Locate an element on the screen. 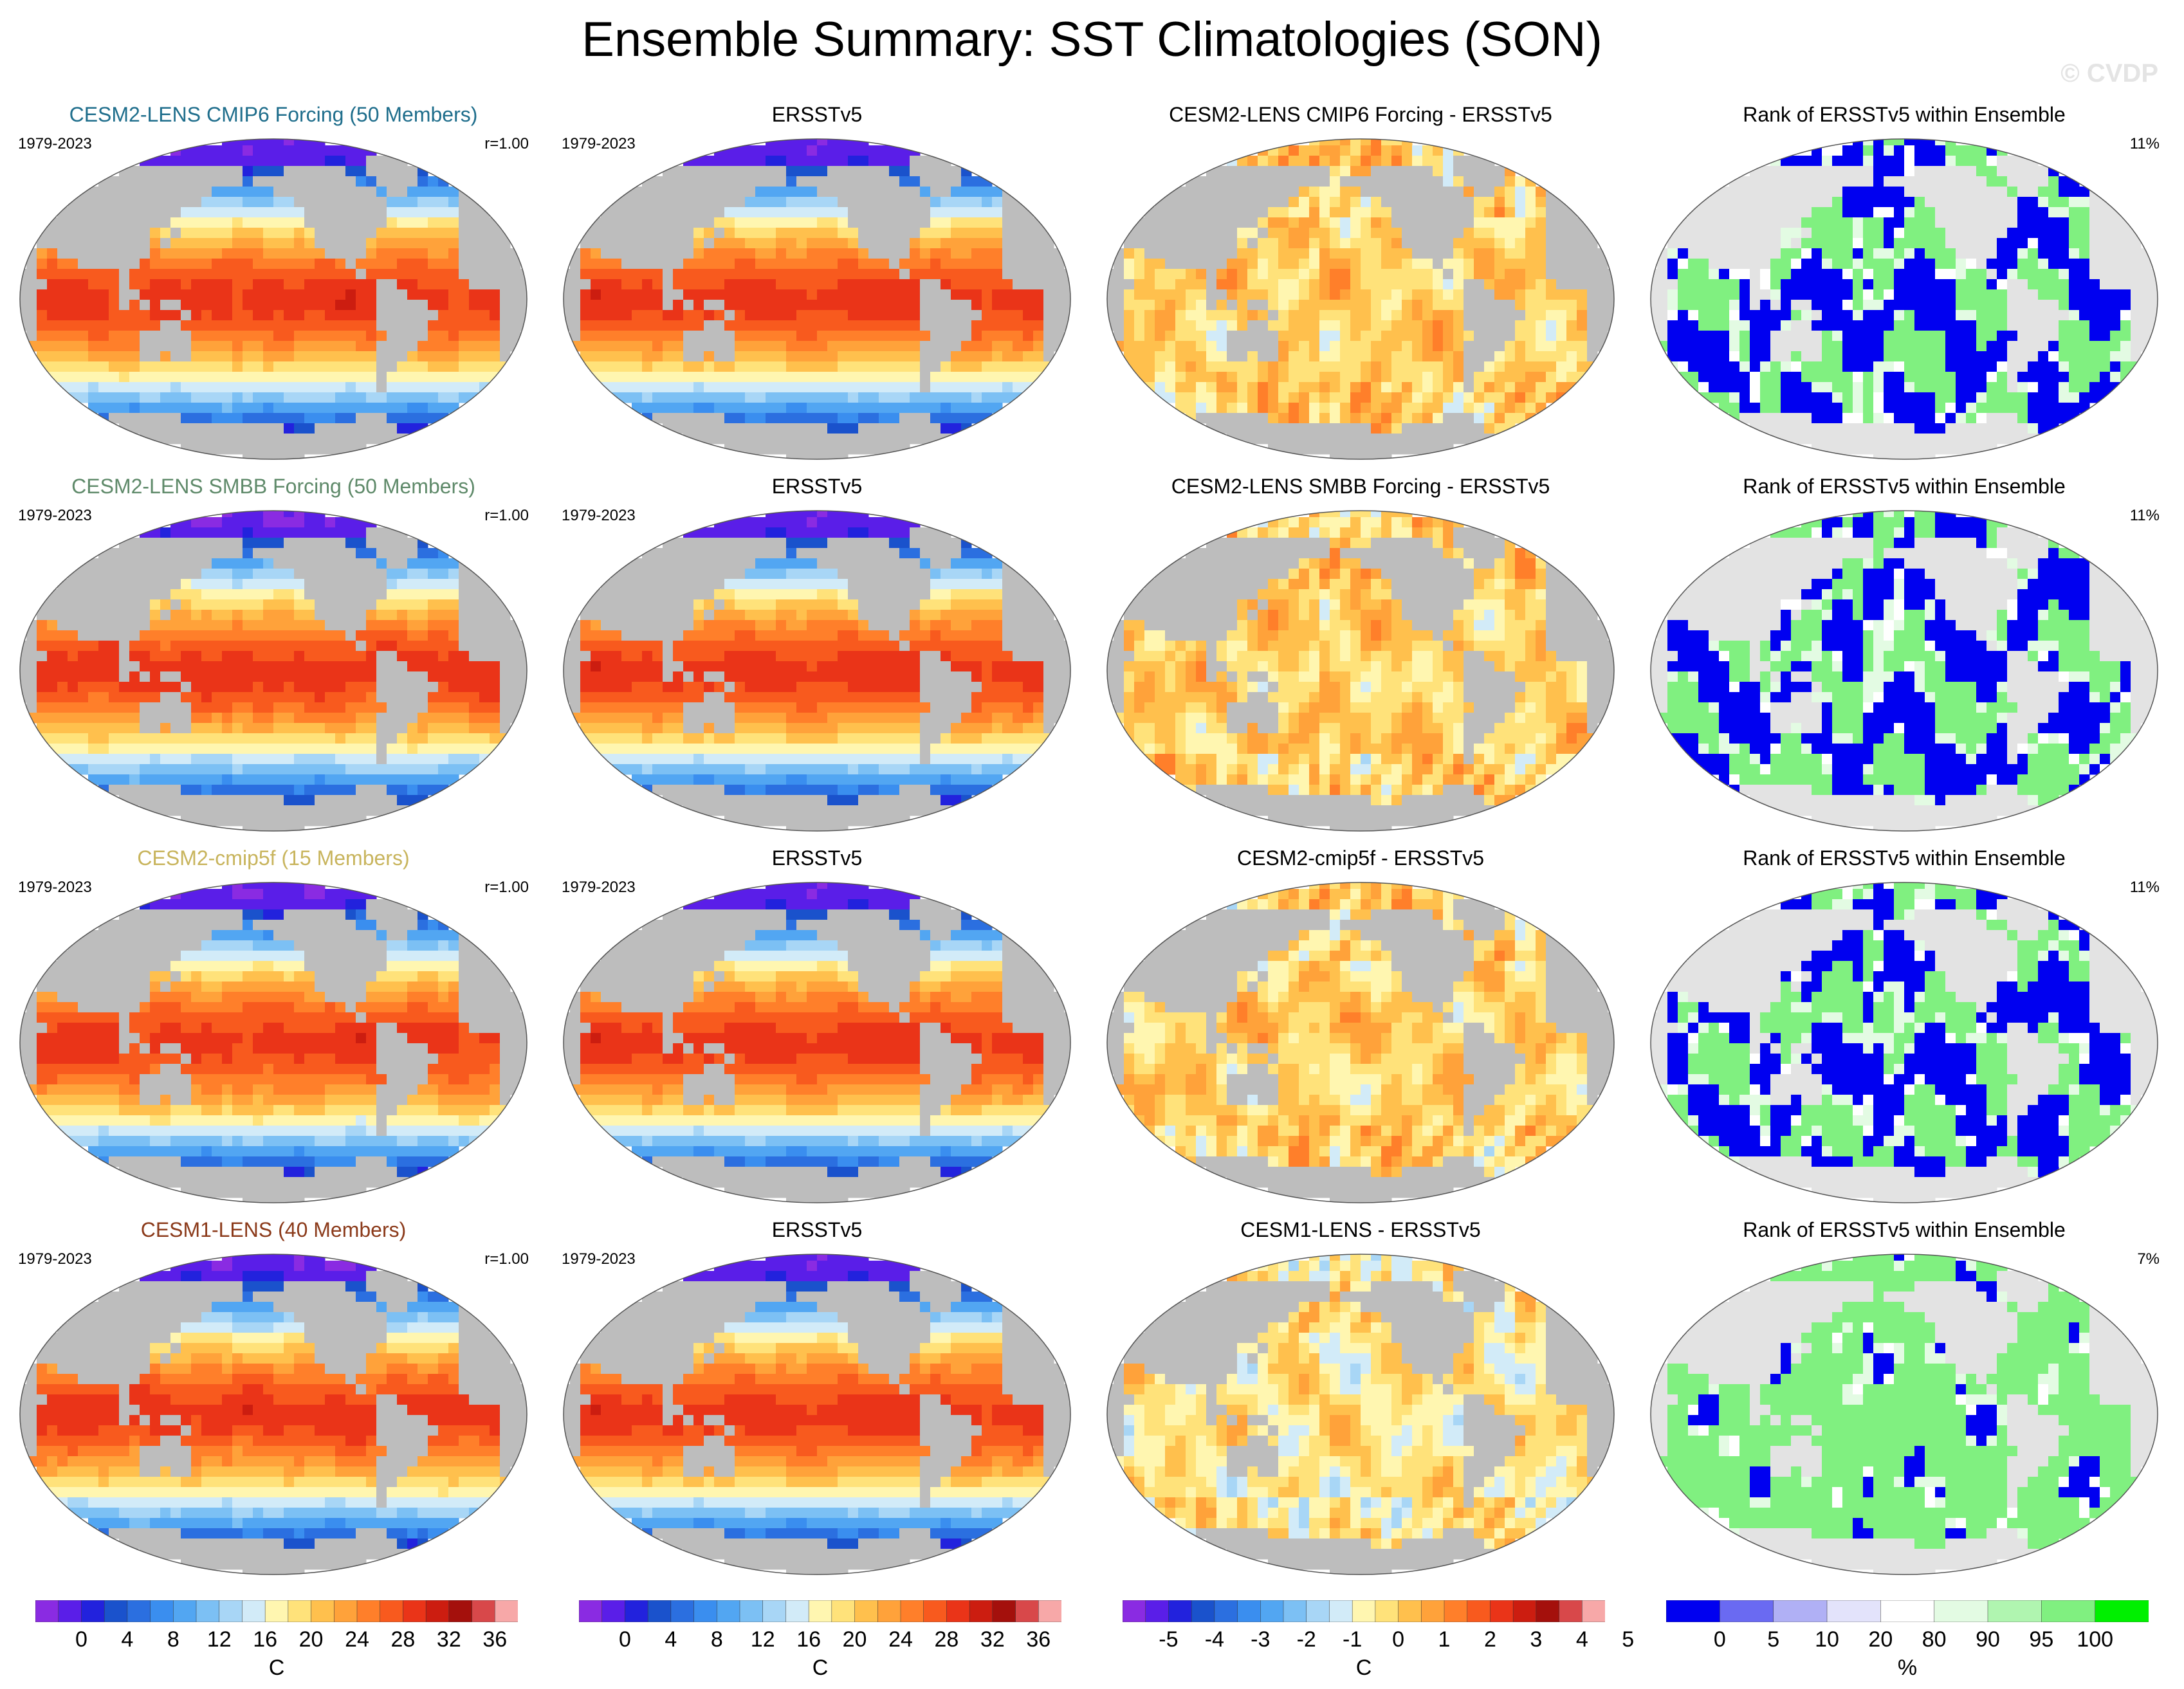 The height and width of the screenshot is (1689, 2184). panel-obs-row2: ERSSTv5 1979-2023 is located at coordinates (817, 655).